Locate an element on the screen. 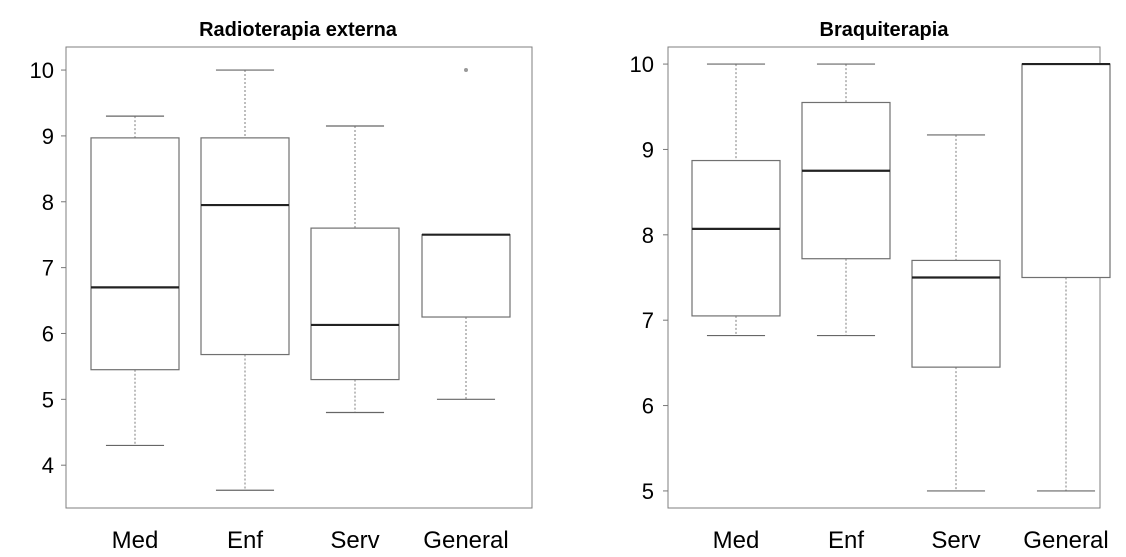 The height and width of the screenshot is (557, 1126). outlier-point is located at coordinates (466, 70).